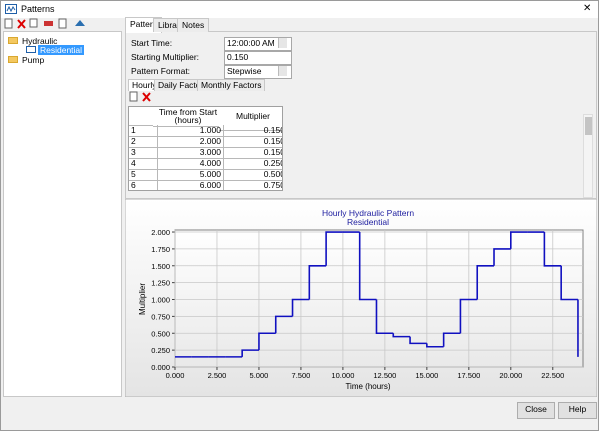 This screenshot has height=431, width=599. Describe the element at coordinates (250, 185) in the screenshot. I see `table-cell: 0.750` at that location.